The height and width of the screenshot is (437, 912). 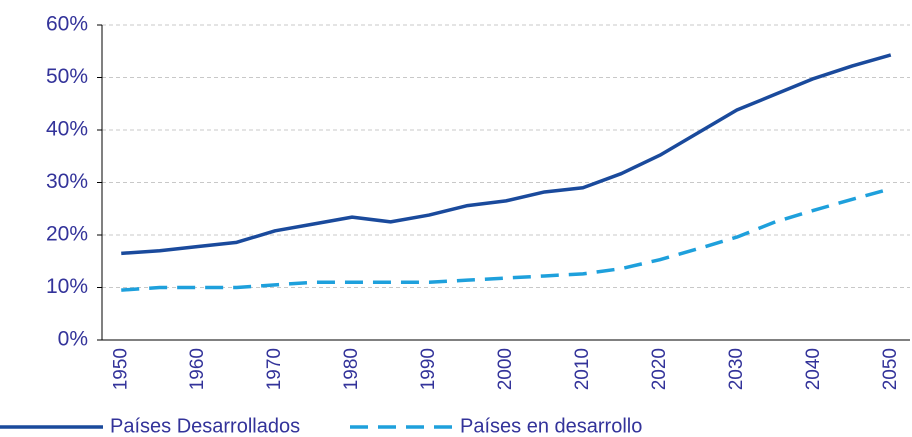 What do you see at coordinates (67, 286) in the screenshot?
I see `y-tick-label: 10%` at bounding box center [67, 286].